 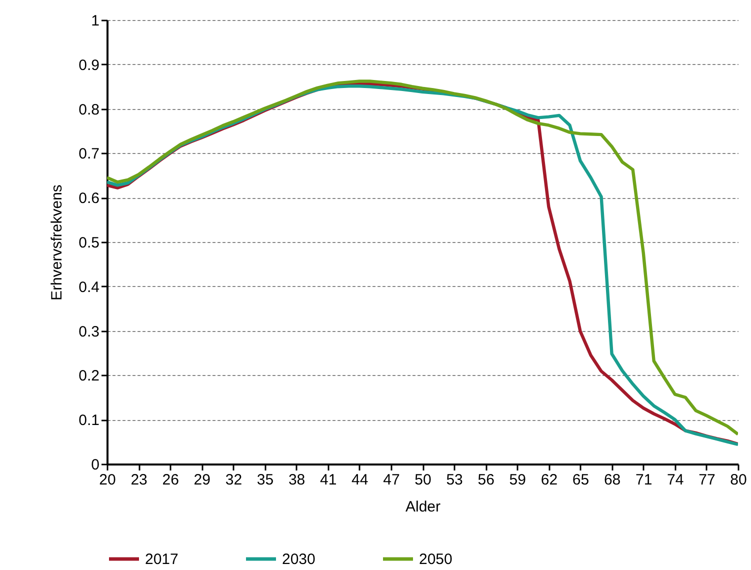 I want to click on y-tick-label: 0.4, so click(x=89, y=287).